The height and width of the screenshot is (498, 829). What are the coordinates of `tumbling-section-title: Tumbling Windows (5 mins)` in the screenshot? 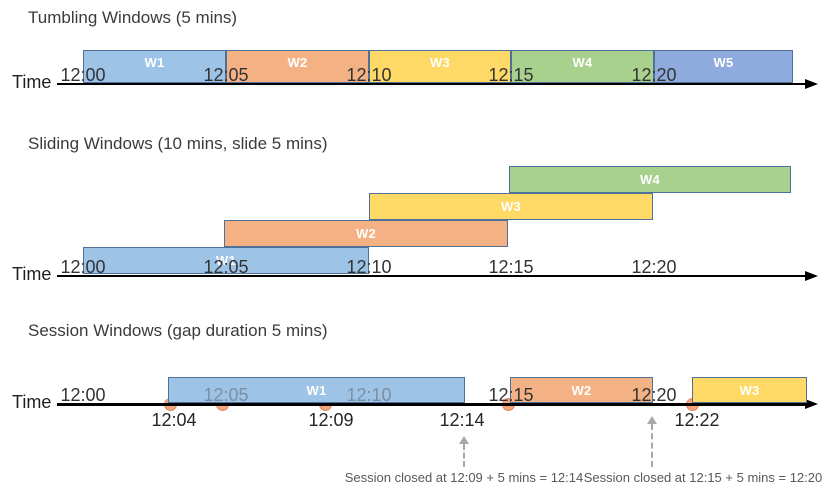 It's located at (133, 17).